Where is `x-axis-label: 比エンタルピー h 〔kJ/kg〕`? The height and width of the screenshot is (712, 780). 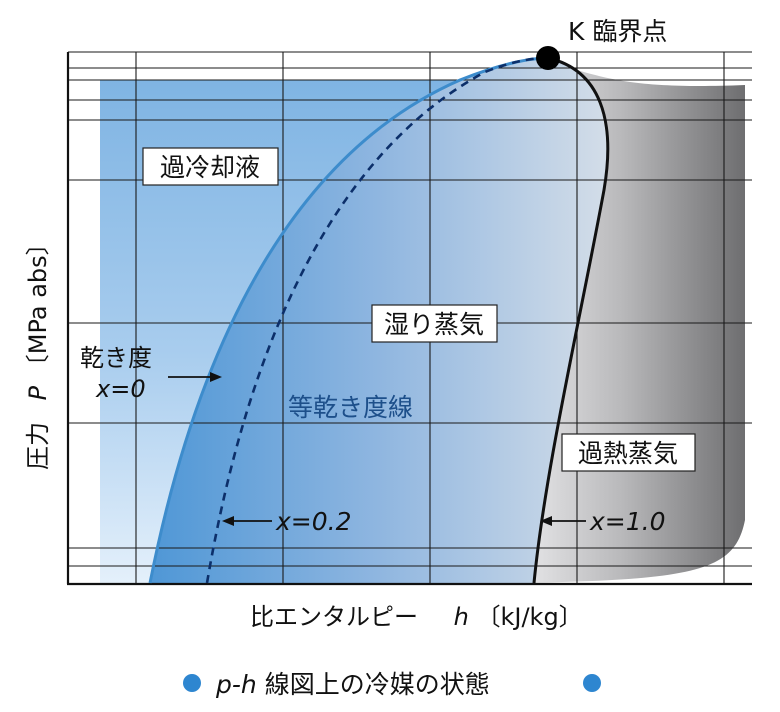 x-axis-label: 比エンタルピー h 〔kJ/kg〕 is located at coordinates (416, 617).